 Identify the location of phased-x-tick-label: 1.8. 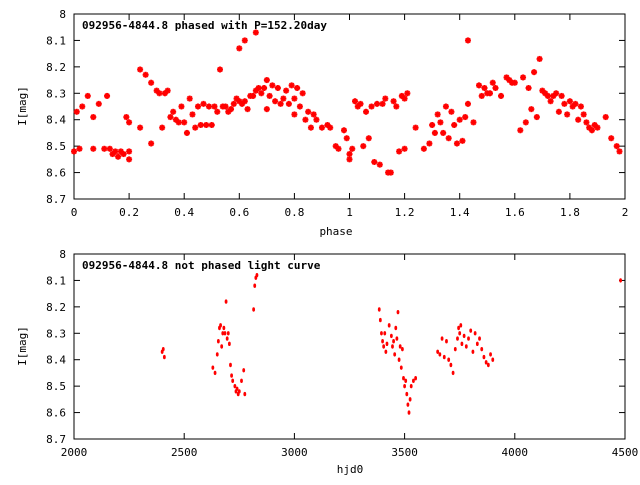
(570, 212).